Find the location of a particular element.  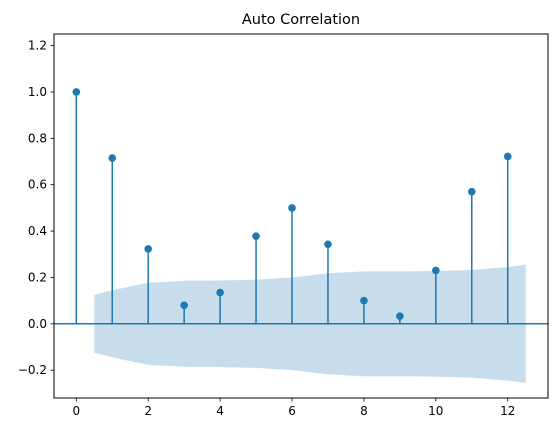

x-tick-label: 12 is located at coordinates (507, 411).